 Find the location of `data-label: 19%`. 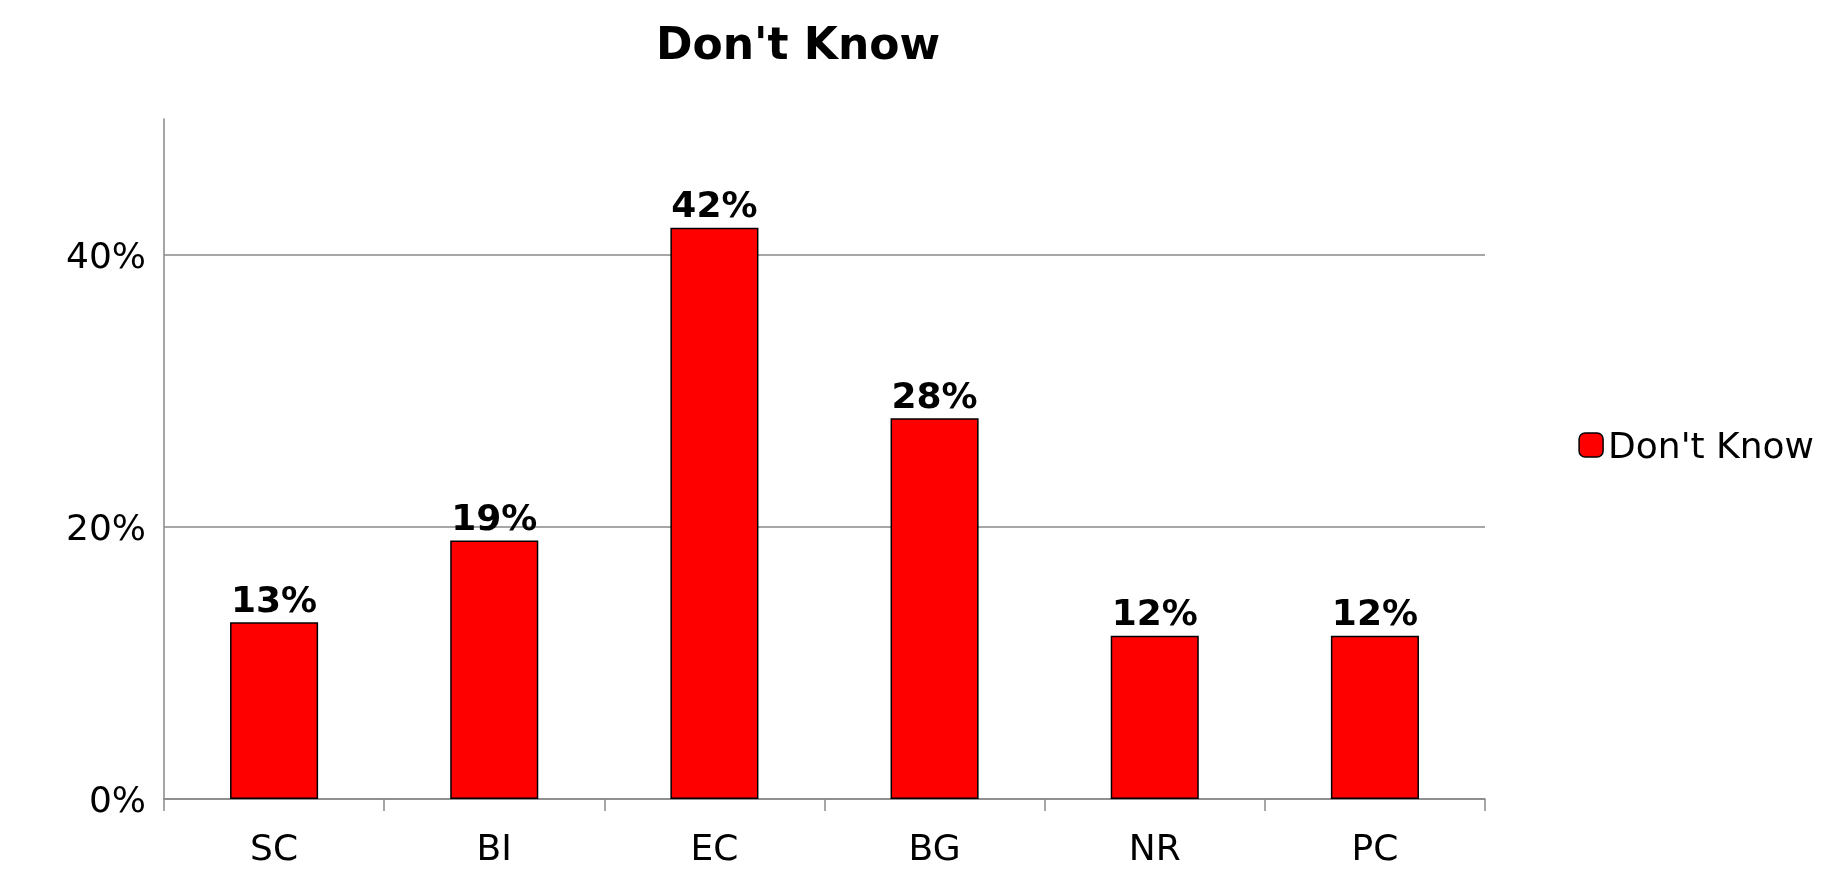

data-label: 19% is located at coordinates (494, 518).